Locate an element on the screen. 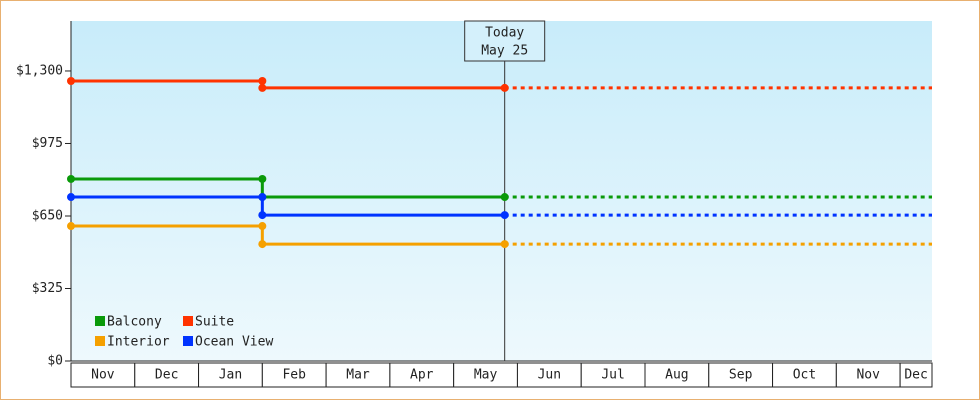 This screenshot has height=400, width=980. x-tick-label: Mar is located at coordinates (358, 375).